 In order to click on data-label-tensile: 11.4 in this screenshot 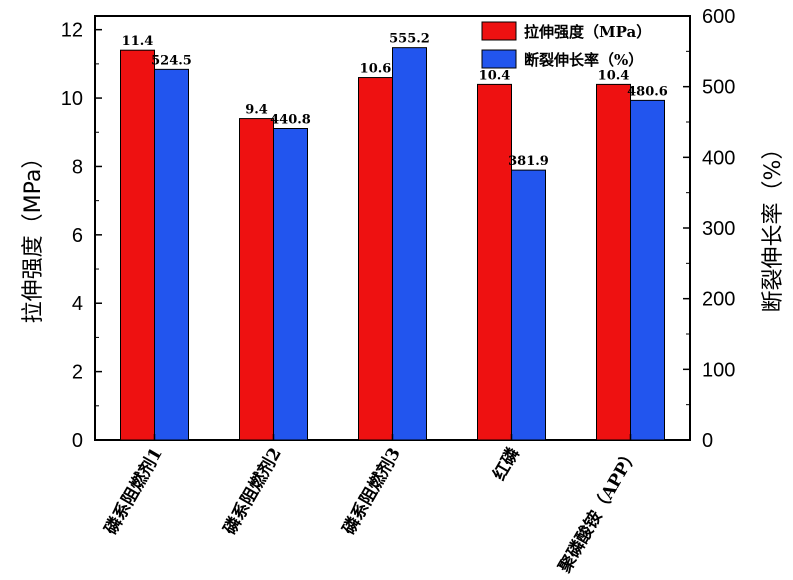, I will do `click(138, 41)`.